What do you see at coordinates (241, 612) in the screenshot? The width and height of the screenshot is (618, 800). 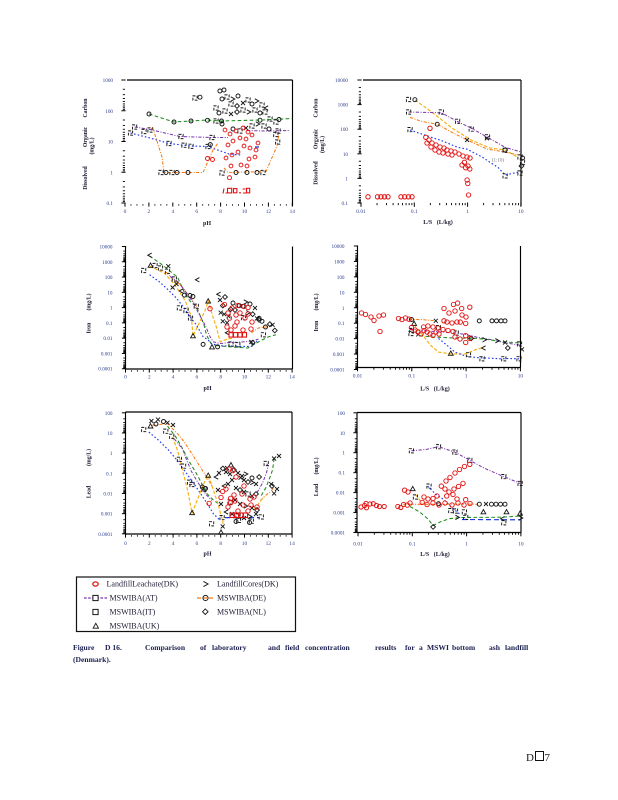 I see `svg-text: MSWIBA(NL)` at bounding box center [241, 612].